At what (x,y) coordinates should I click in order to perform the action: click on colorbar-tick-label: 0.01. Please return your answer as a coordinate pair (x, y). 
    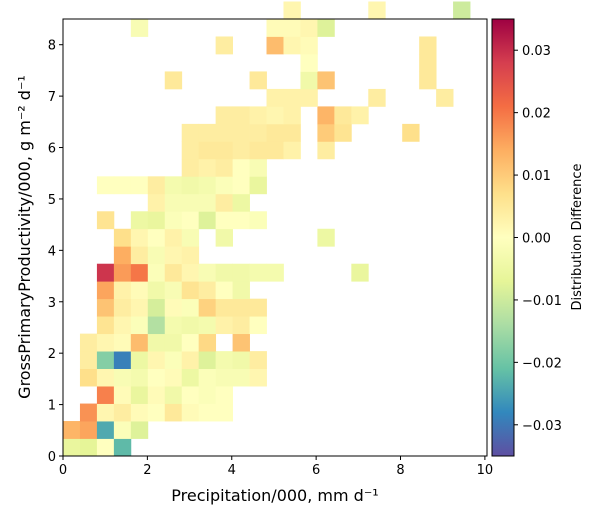
    Looking at the image, I should click on (536, 176).